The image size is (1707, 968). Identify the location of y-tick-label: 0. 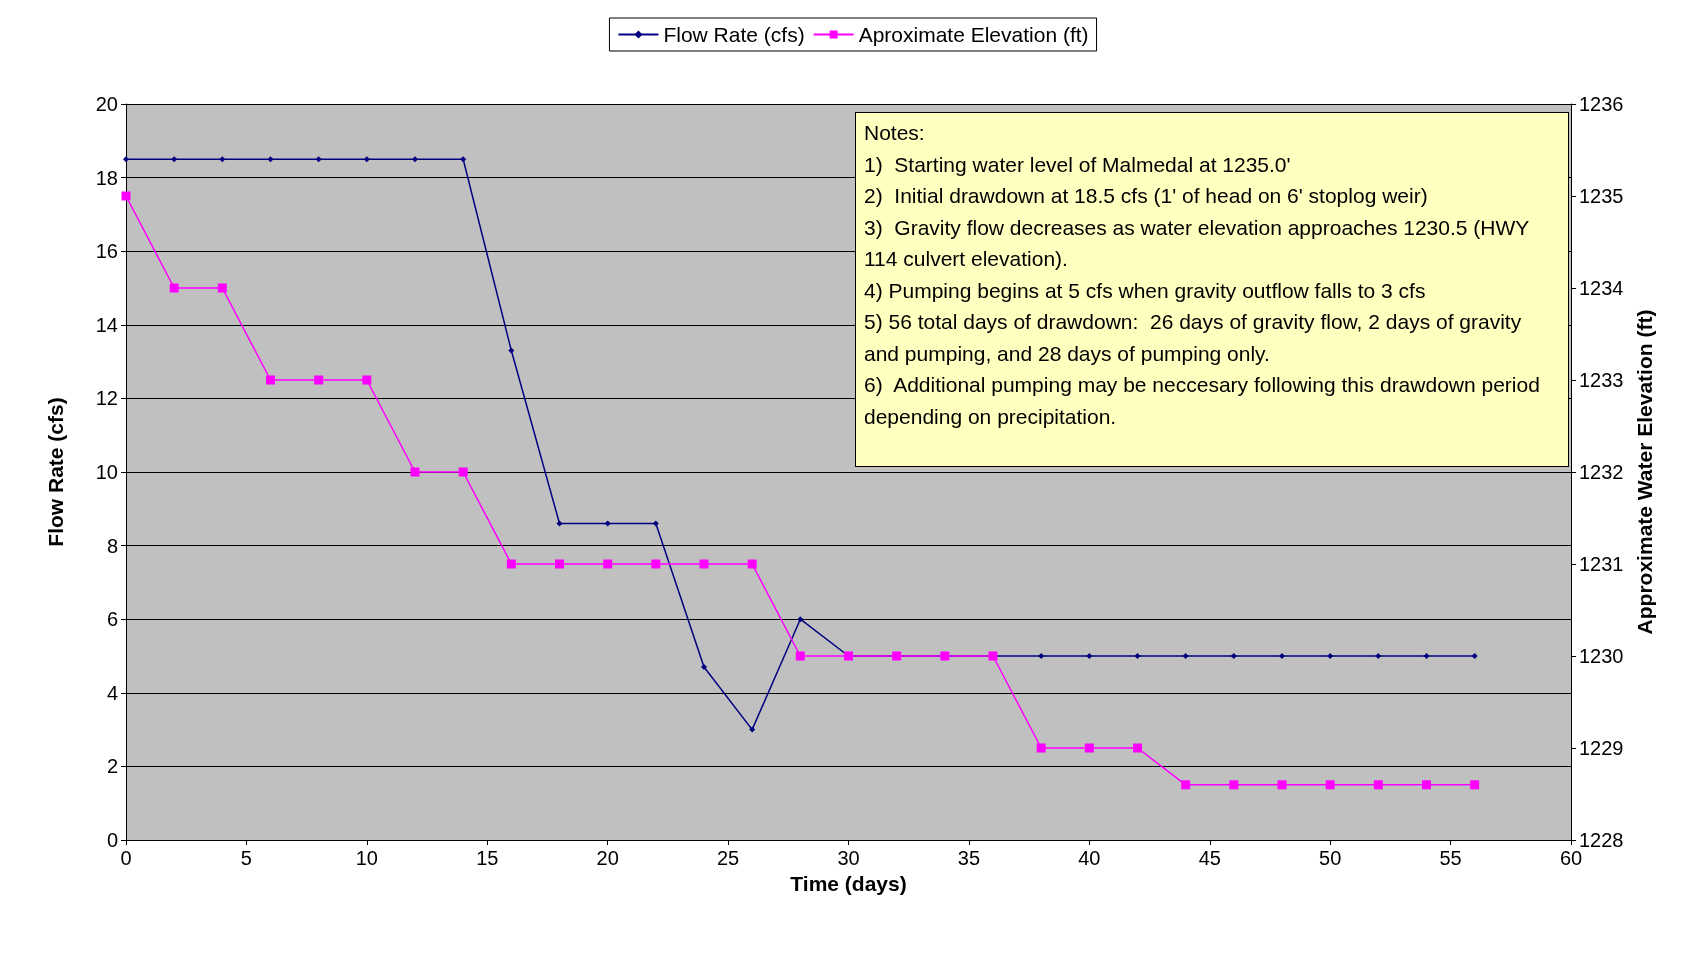
(112, 840).